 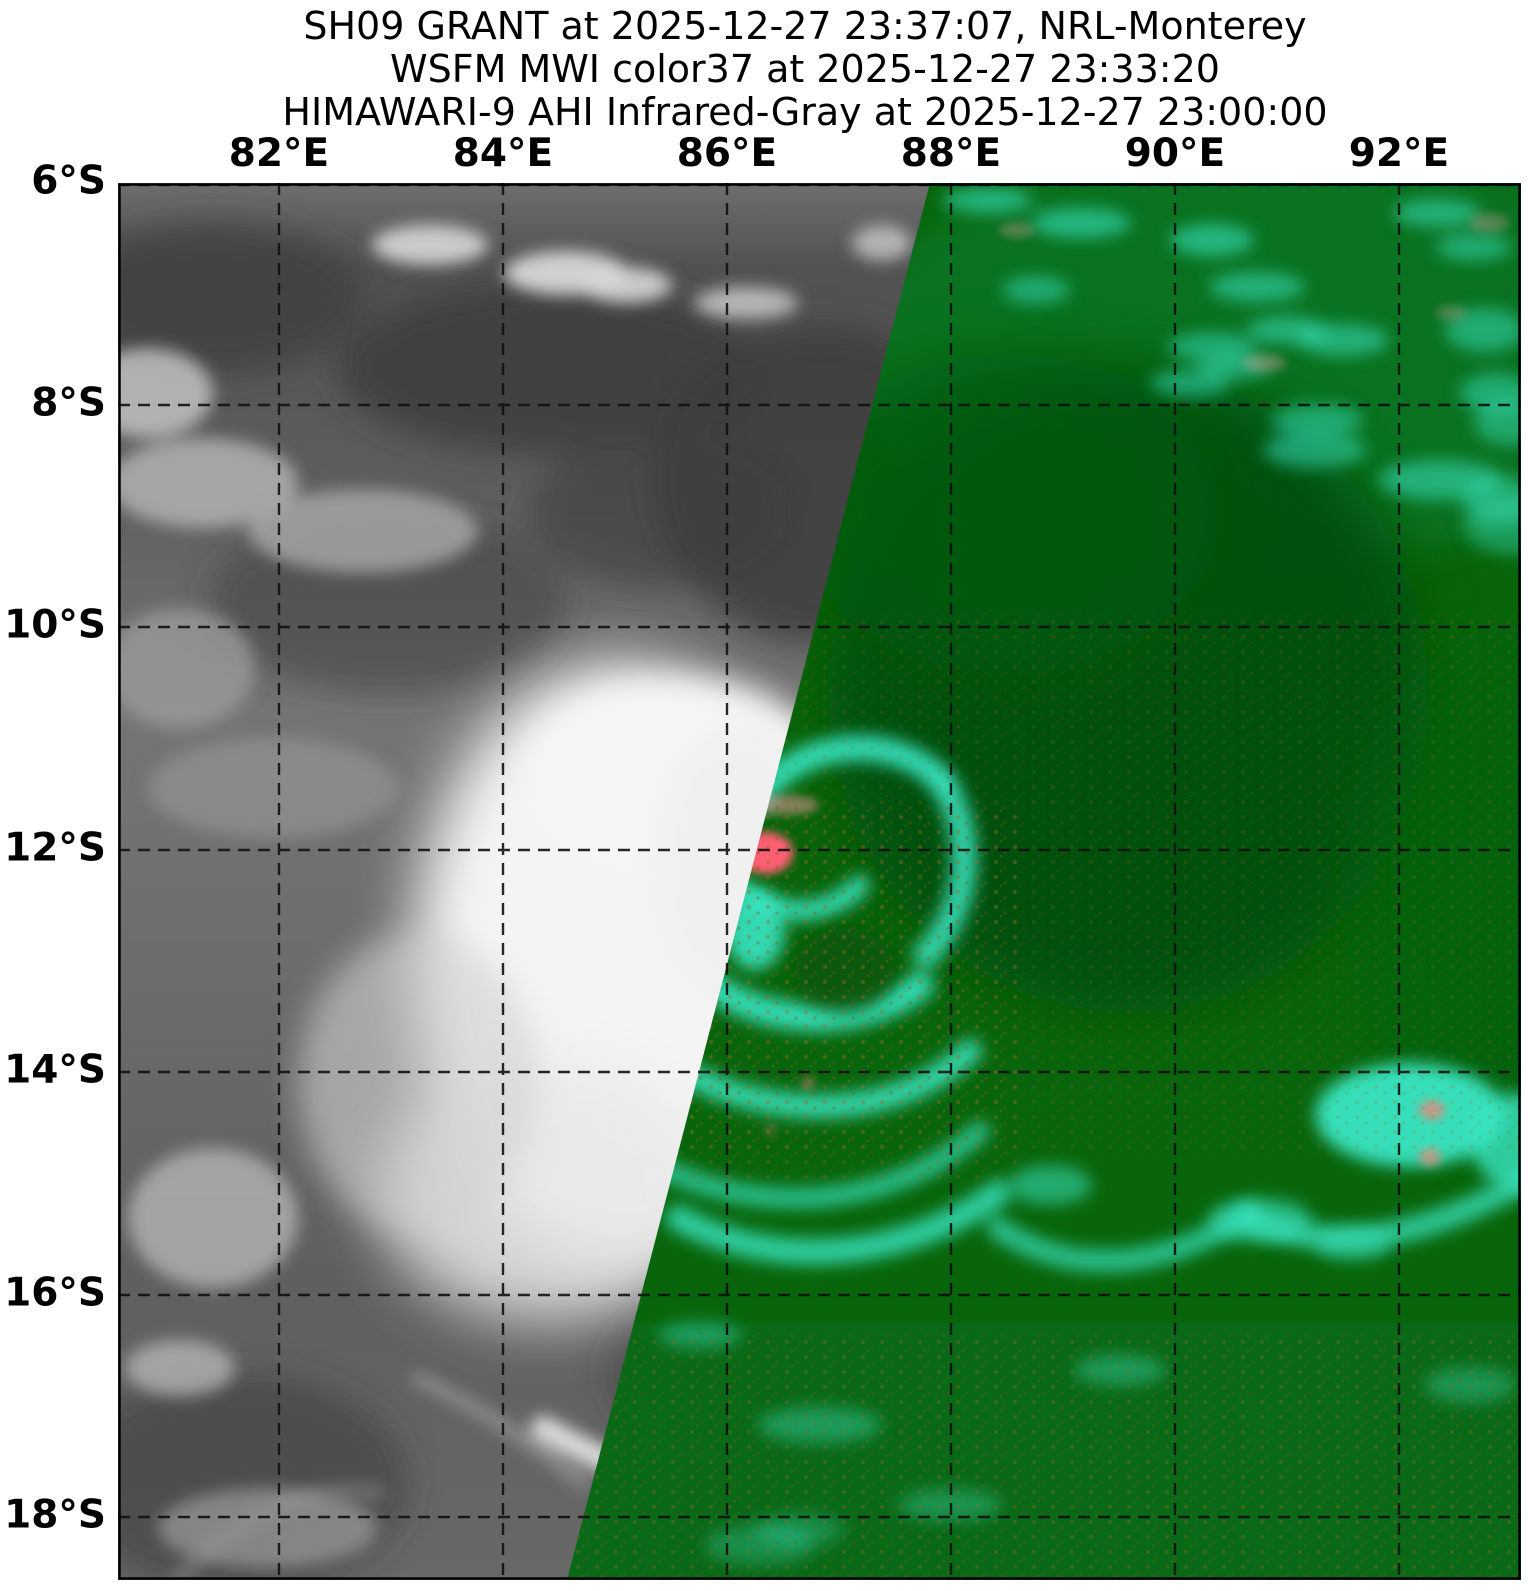 I want to click on lon-tick-label: 86°E, so click(x=727, y=153).